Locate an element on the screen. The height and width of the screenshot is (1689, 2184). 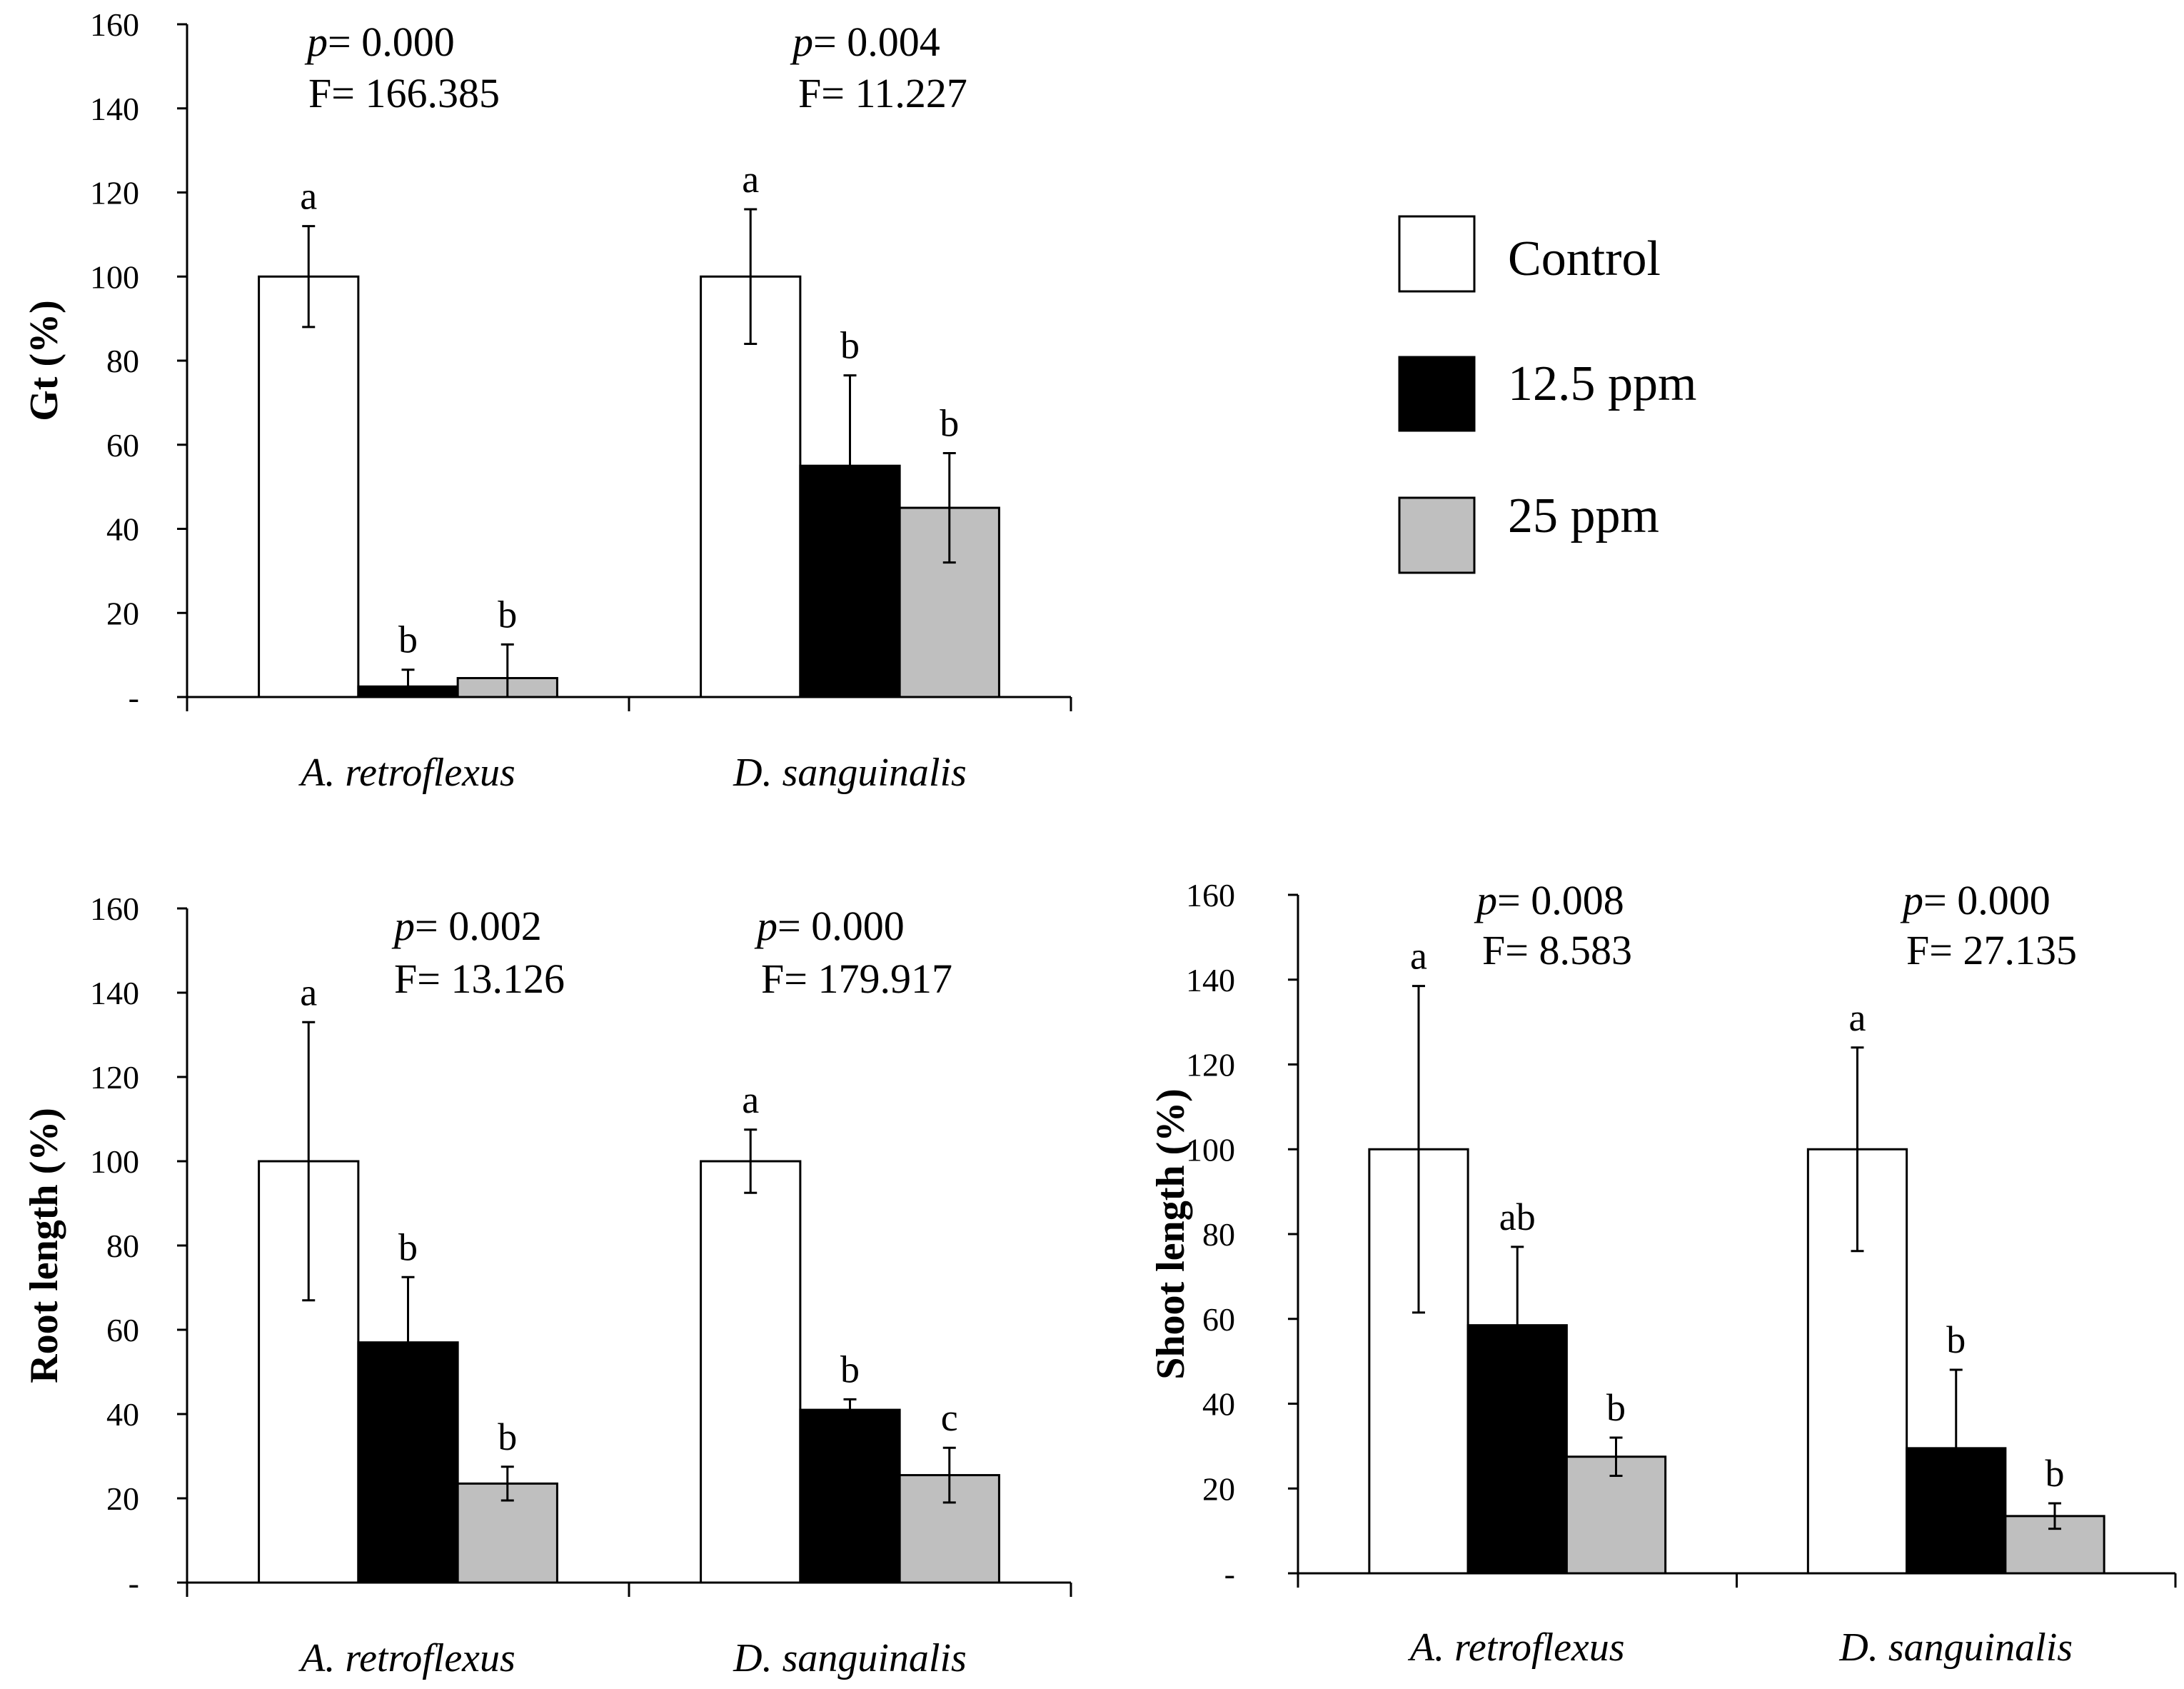
legend-label-control: Control is located at coordinates (1584, 258).